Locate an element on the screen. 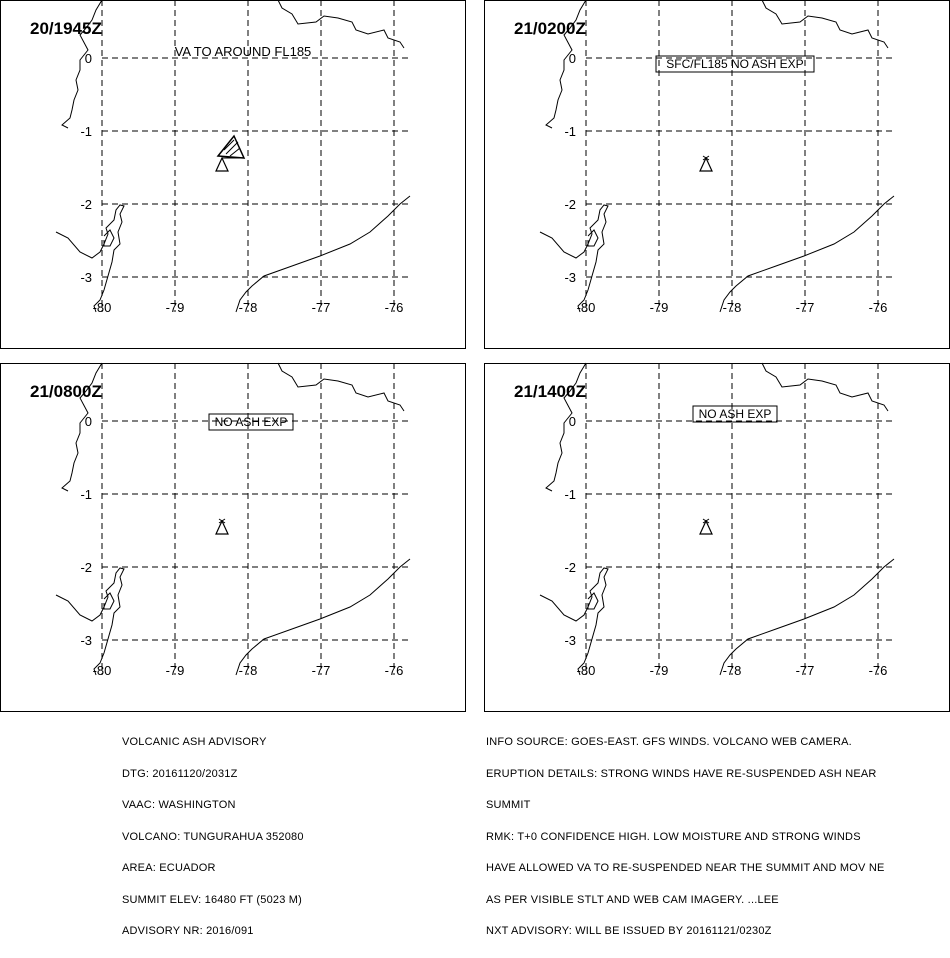  advisory-line: VOLCANO: TUNGURAHUA 352080 is located at coordinates (213, 836).